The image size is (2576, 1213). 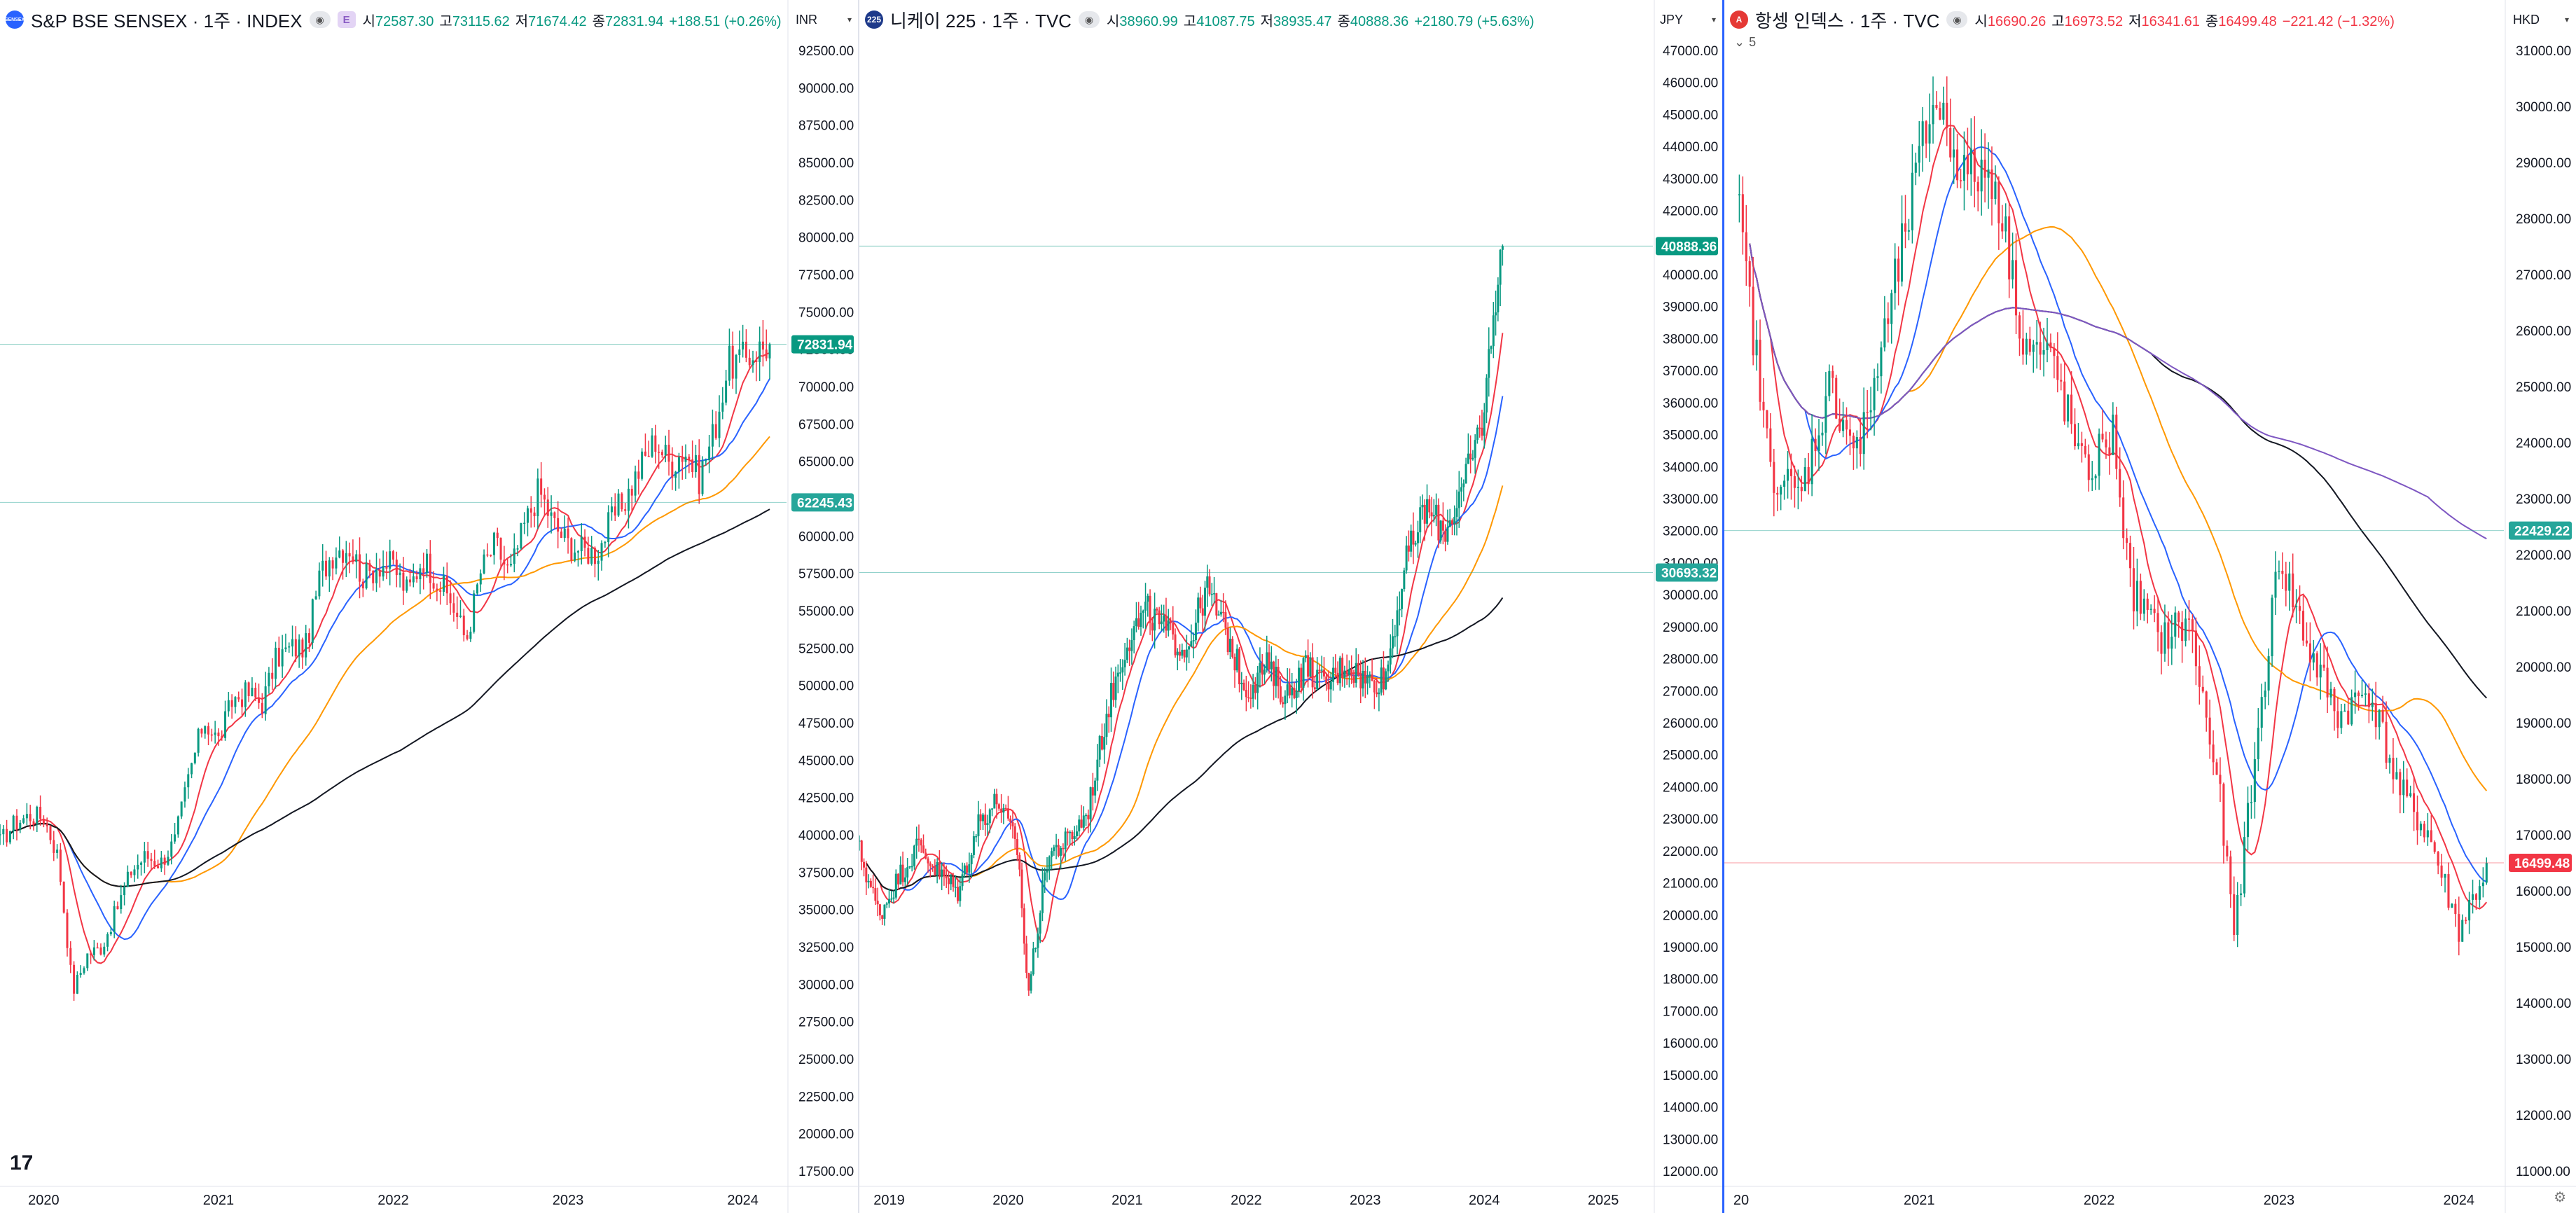 I want to click on y-tick-label: 47500.00, so click(x=826, y=723).